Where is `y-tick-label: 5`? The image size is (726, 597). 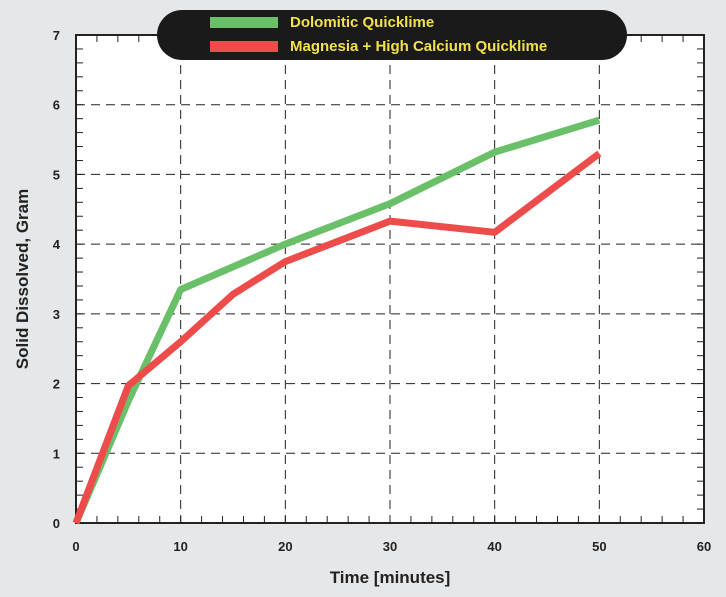
y-tick-label: 5 is located at coordinates (56, 174).